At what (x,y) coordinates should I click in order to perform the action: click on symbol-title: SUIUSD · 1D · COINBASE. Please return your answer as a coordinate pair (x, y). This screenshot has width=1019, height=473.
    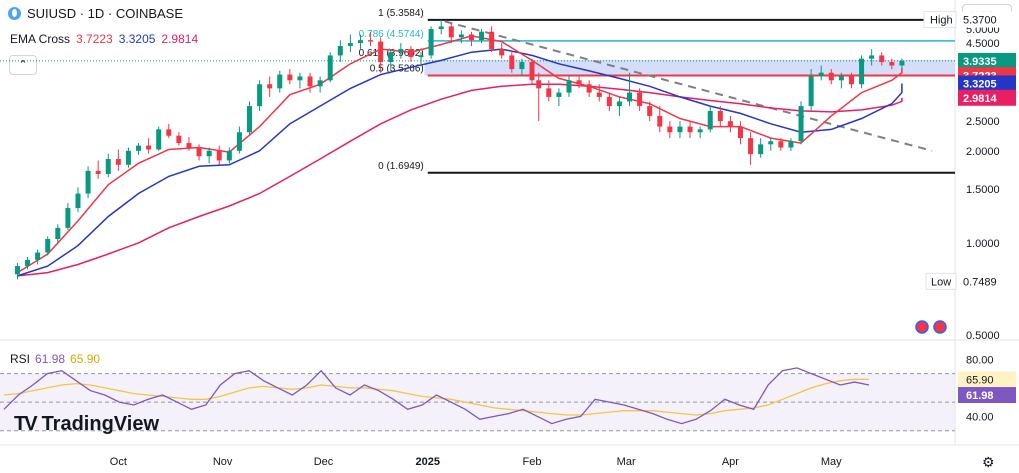
    Looking at the image, I should click on (105, 13).